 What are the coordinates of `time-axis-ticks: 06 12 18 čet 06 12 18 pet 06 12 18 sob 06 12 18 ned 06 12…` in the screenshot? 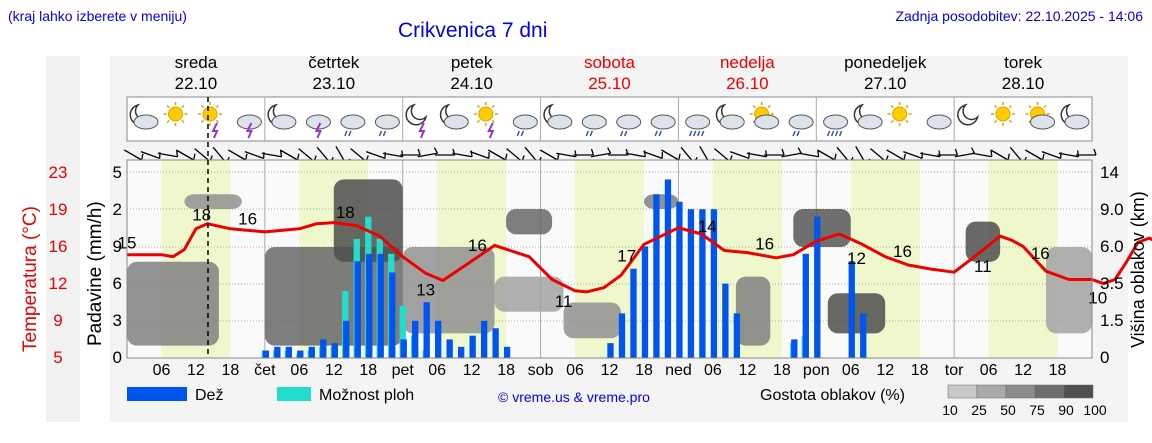 It's located at (610, 370).